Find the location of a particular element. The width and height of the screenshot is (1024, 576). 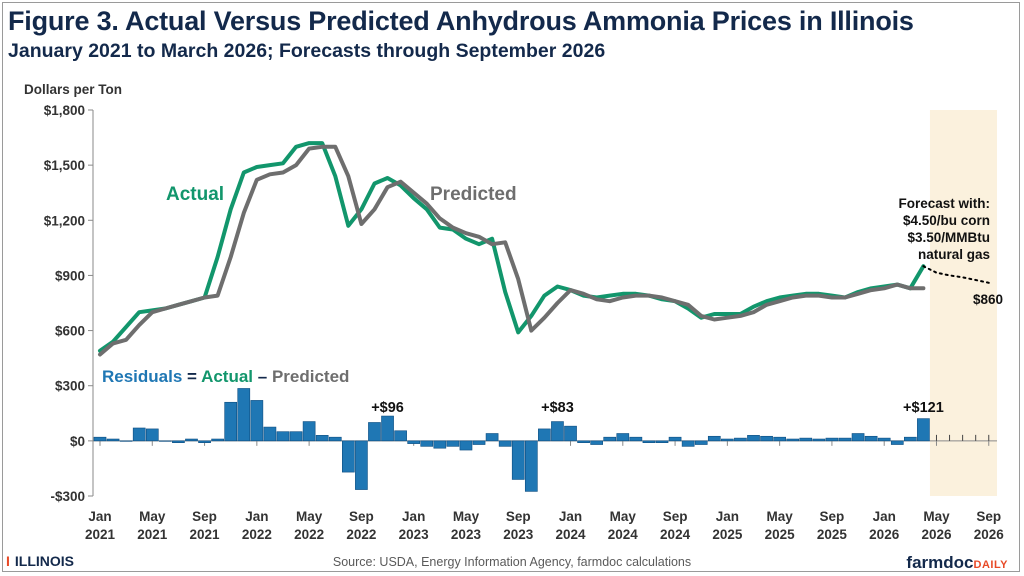

farmdoc-logo-daily: DAILY is located at coordinates (990, 565).